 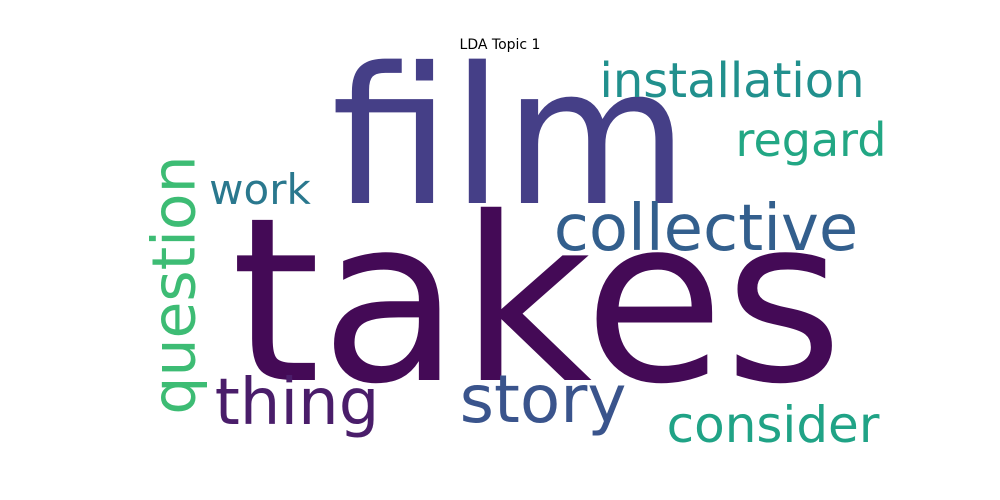 I want to click on word-work: work, so click(x=260, y=189).